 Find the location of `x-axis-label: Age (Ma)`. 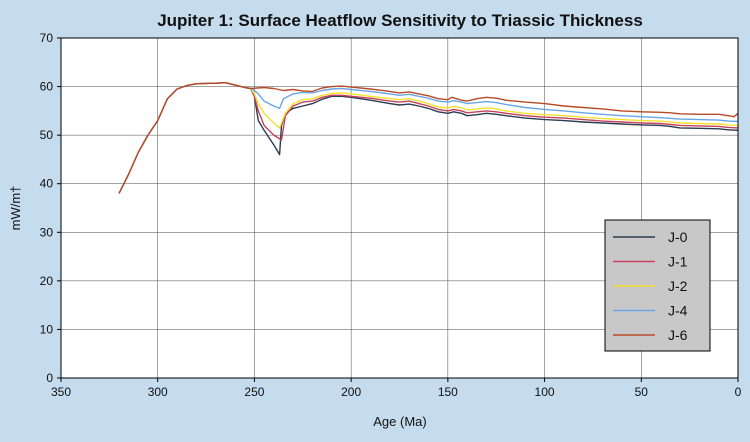

x-axis-label: Age (Ma) is located at coordinates (399, 421).